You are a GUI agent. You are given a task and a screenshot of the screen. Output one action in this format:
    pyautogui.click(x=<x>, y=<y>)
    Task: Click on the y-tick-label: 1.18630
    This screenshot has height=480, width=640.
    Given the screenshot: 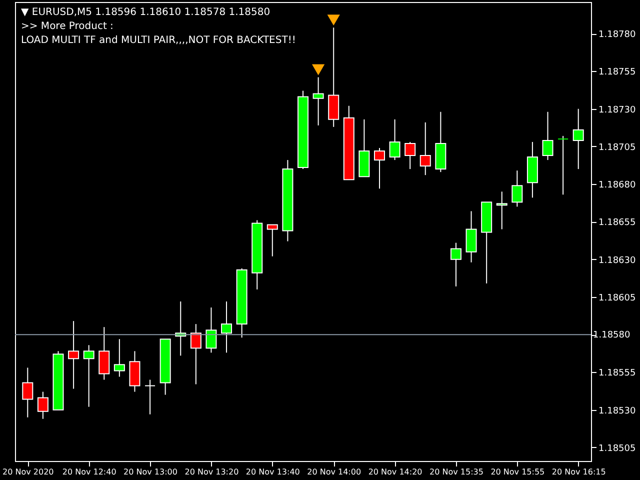 What is the action you would take?
    pyautogui.click(x=617, y=261)
    